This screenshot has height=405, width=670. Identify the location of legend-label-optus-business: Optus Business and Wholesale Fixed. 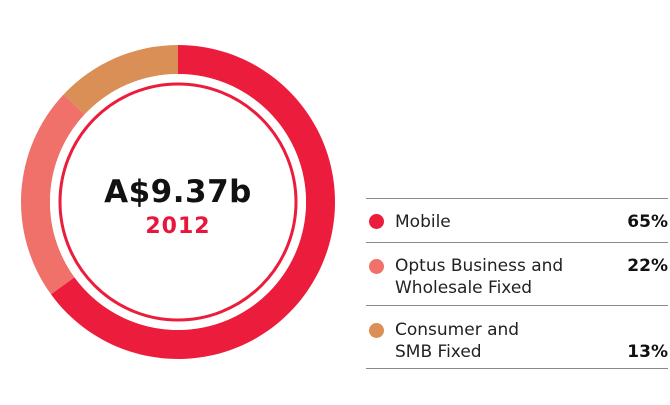
(479, 277).